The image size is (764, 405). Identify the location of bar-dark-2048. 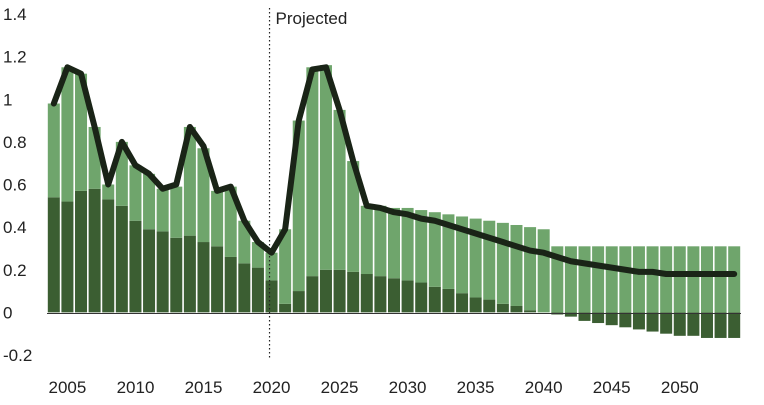
(652, 322).